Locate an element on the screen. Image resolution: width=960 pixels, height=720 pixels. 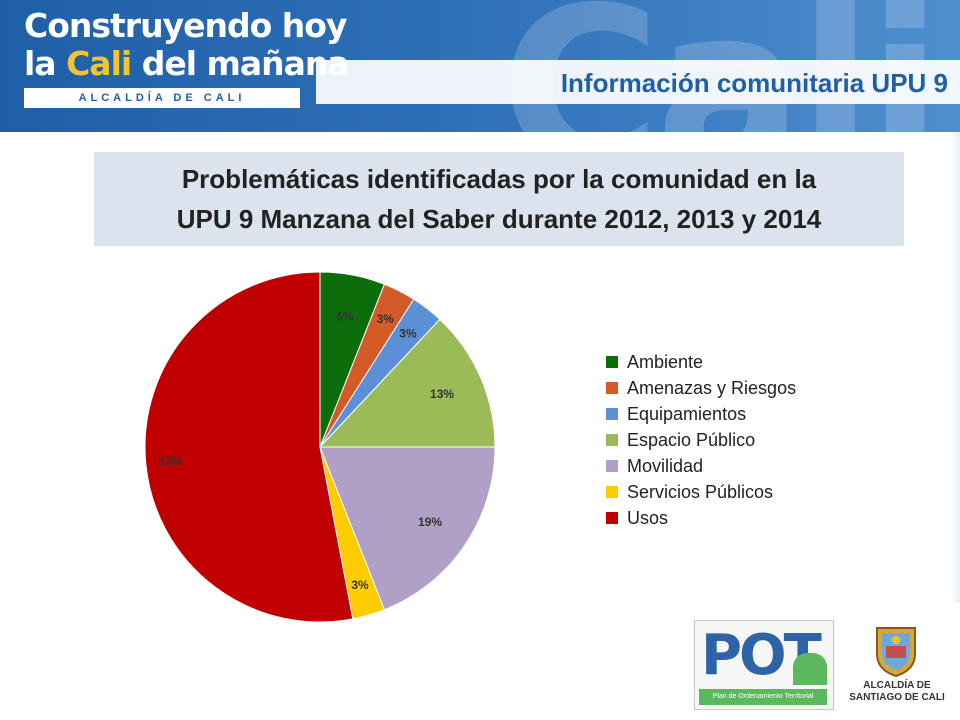
legend-item: Servicios Públicos is located at coordinates (701, 492).